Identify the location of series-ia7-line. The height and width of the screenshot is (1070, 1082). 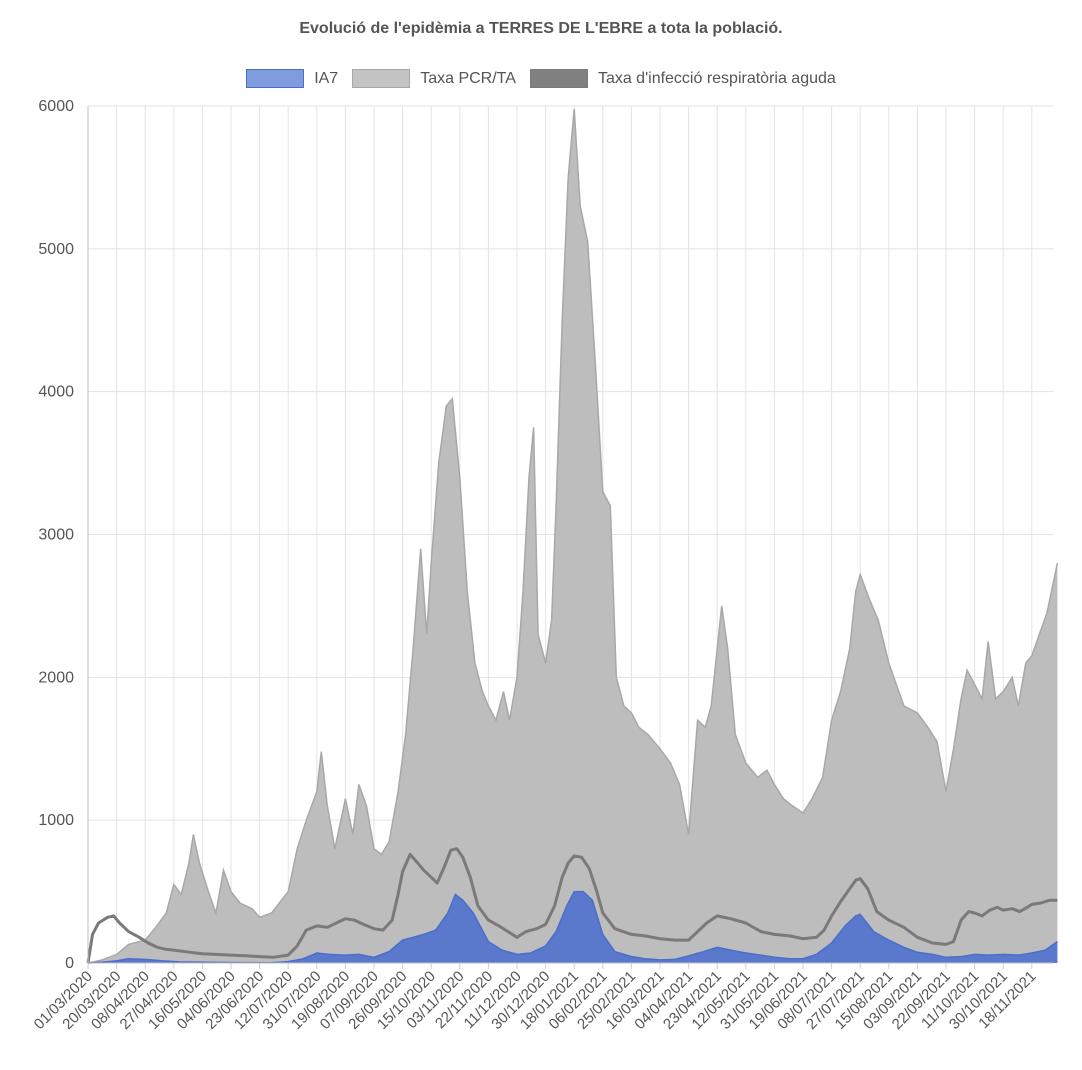
(572, 927).